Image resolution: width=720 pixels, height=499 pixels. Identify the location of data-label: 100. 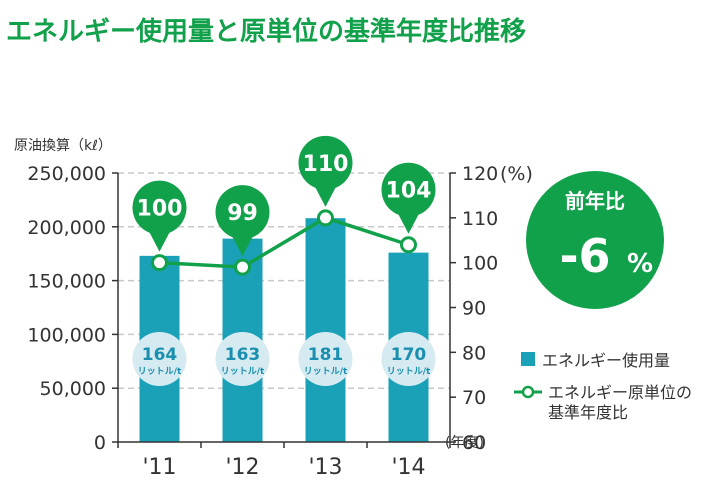
(160, 209).